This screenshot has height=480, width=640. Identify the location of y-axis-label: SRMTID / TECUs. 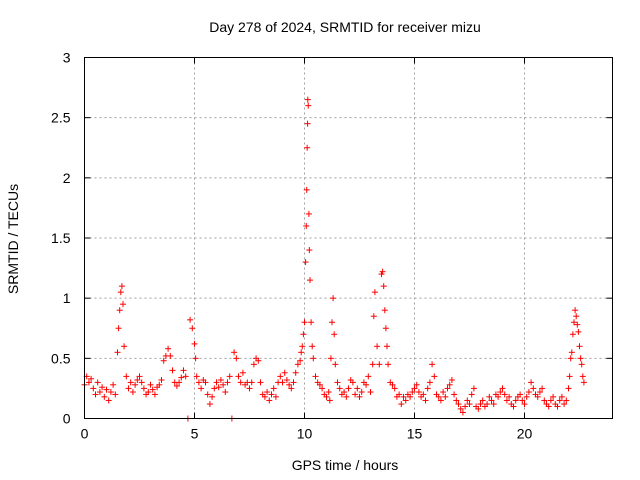
(13, 239).